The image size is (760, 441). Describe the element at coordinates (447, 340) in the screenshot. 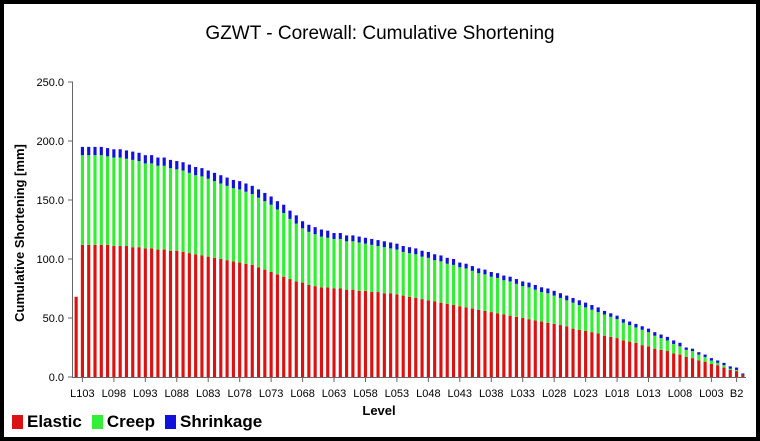

I see `bar-elastic-l045` at that location.